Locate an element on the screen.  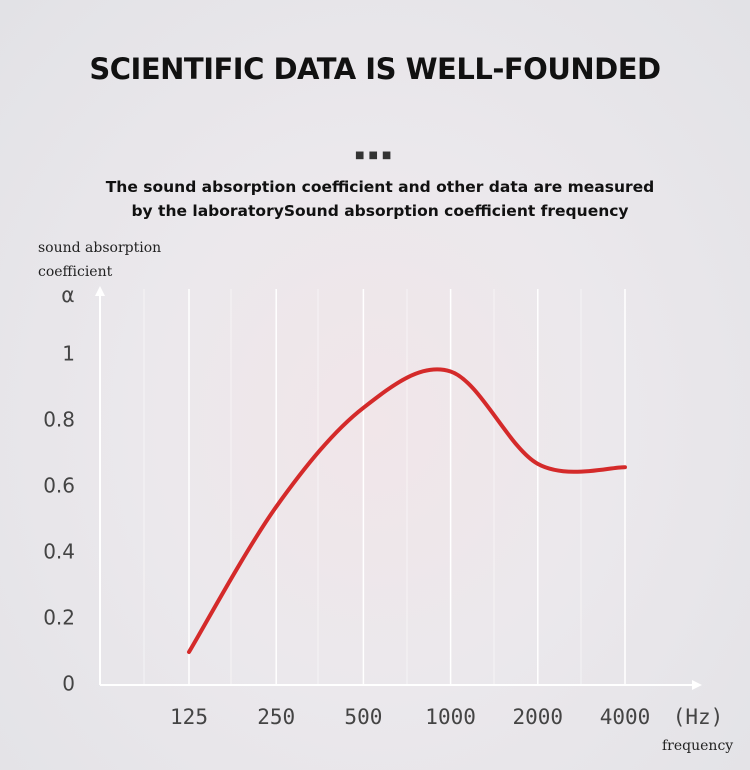
y-tick-label: 0.6 is located at coordinates (59, 486).